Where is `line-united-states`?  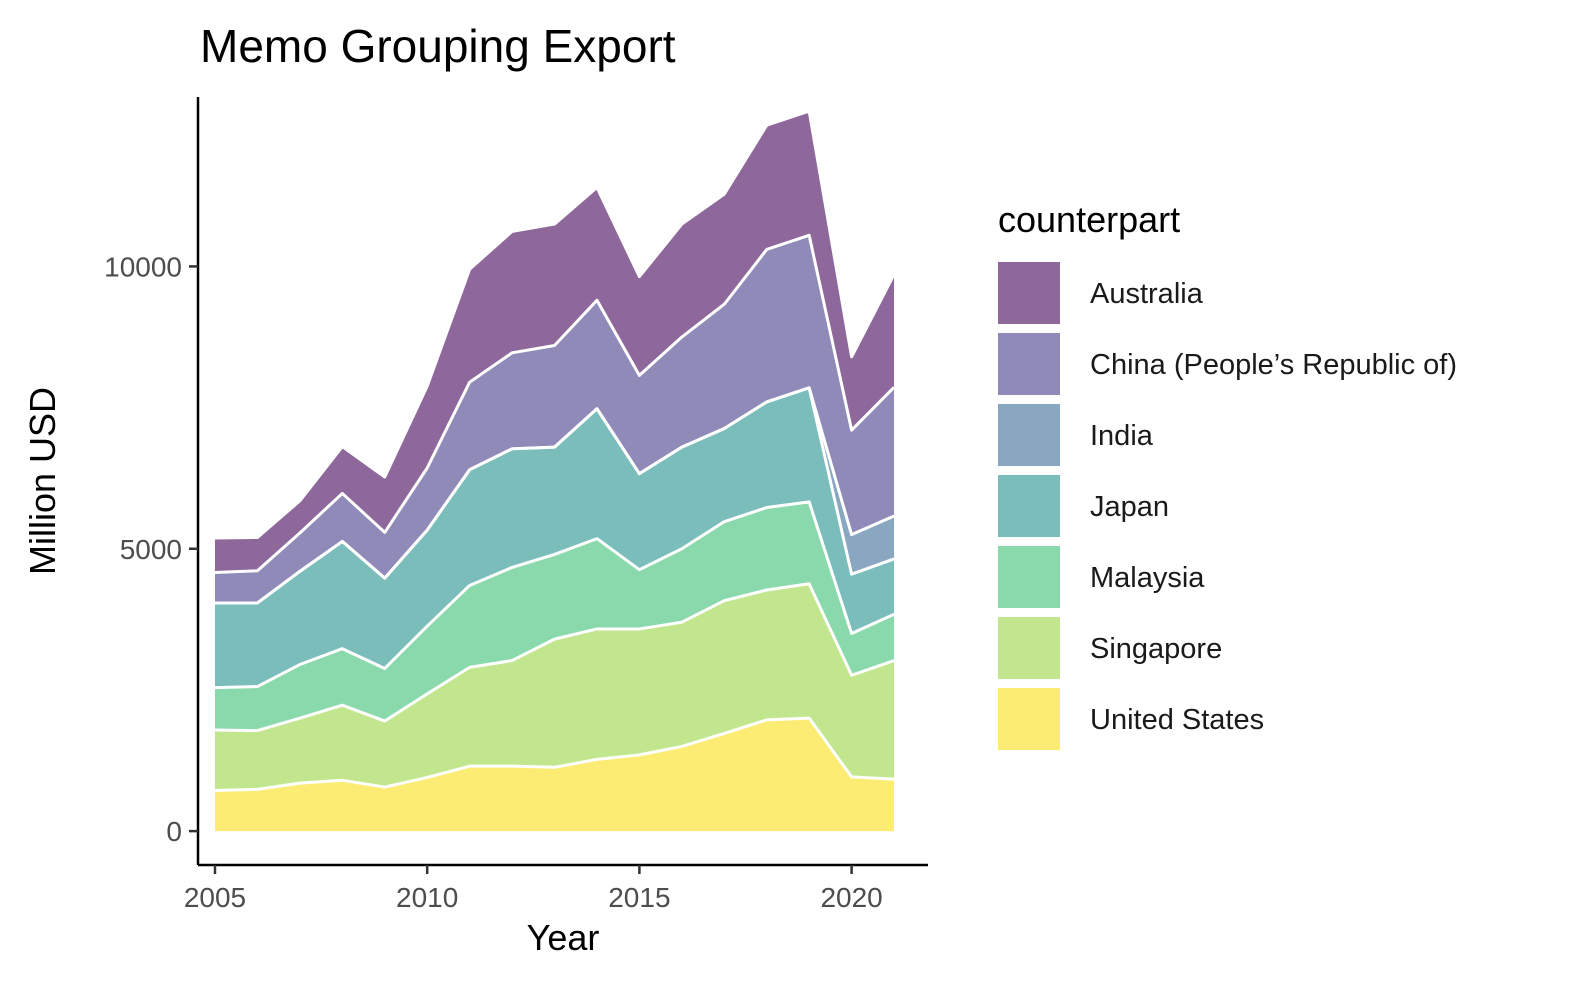
line-united-states is located at coordinates (554, 754).